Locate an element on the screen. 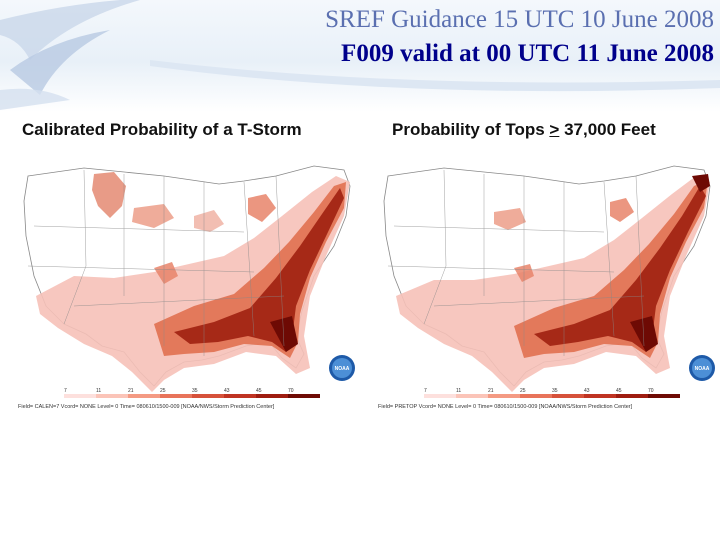 The width and height of the screenshot is (720, 540). left-panel-label: Calibrated Probability of a T-Storm is located at coordinates (162, 129).